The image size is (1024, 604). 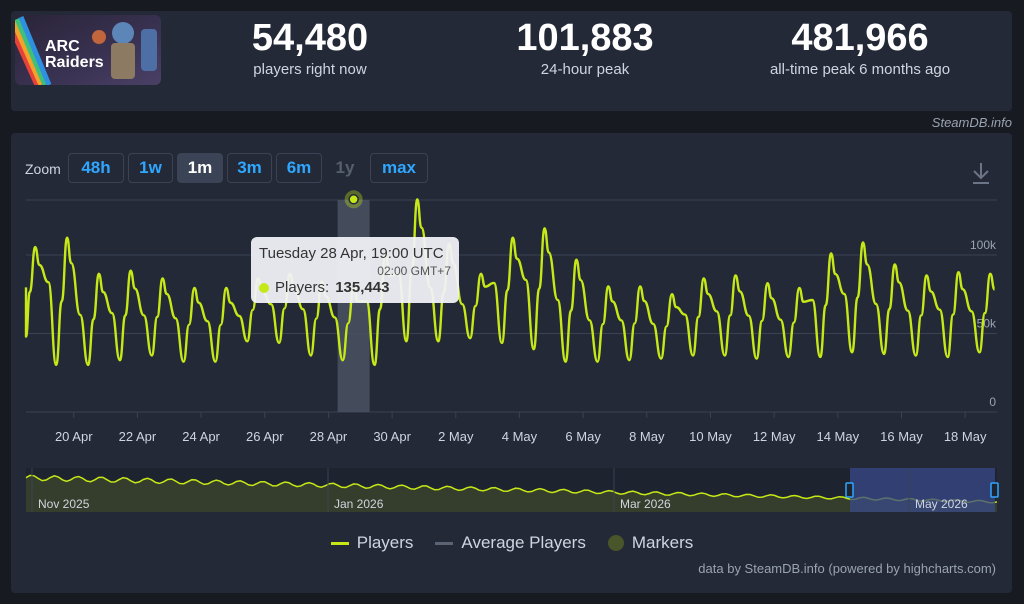 What do you see at coordinates (444, 543) in the screenshot?
I see `legend-average-swatch` at bounding box center [444, 543].